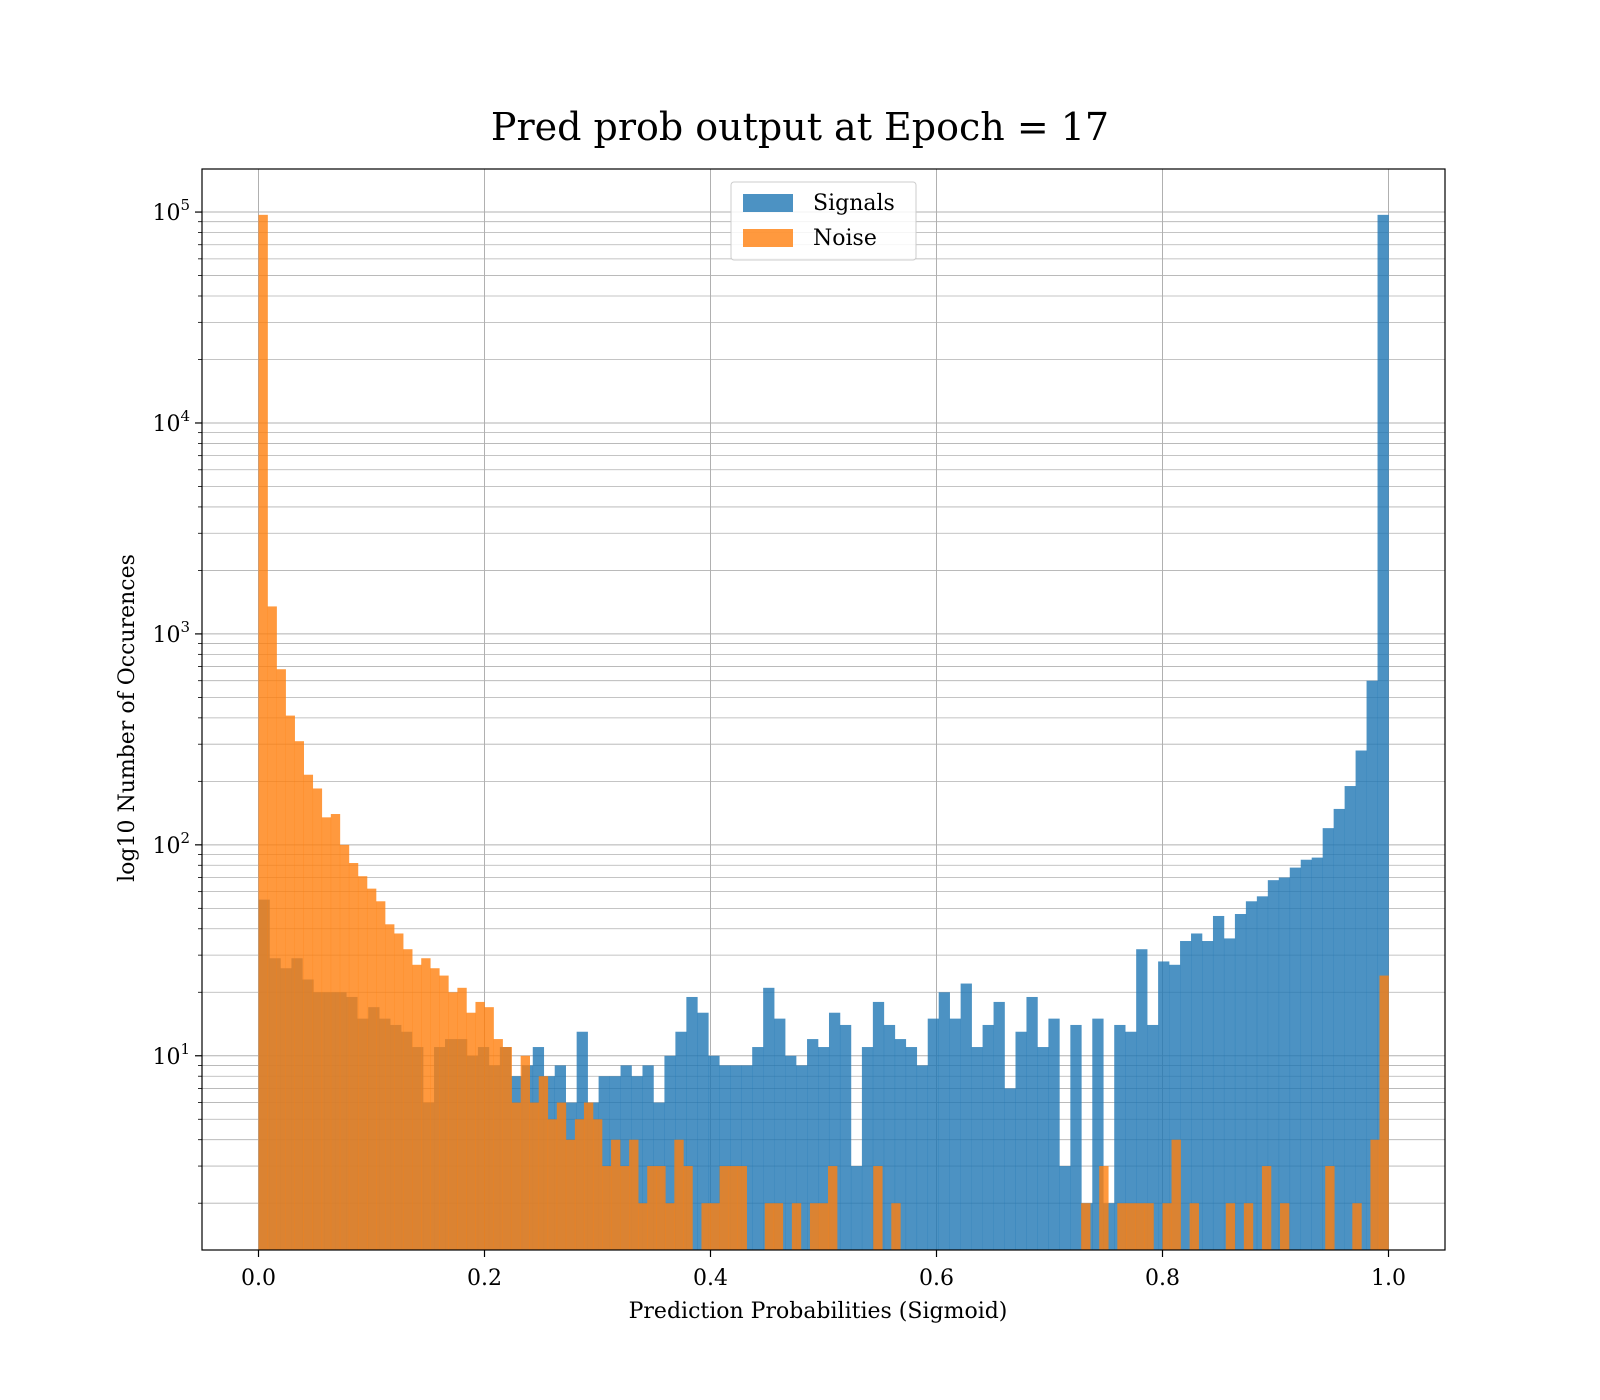 This screenshot has height=1400, width=1600. I want to click on legend-swatch-signals, so click(768, 203).